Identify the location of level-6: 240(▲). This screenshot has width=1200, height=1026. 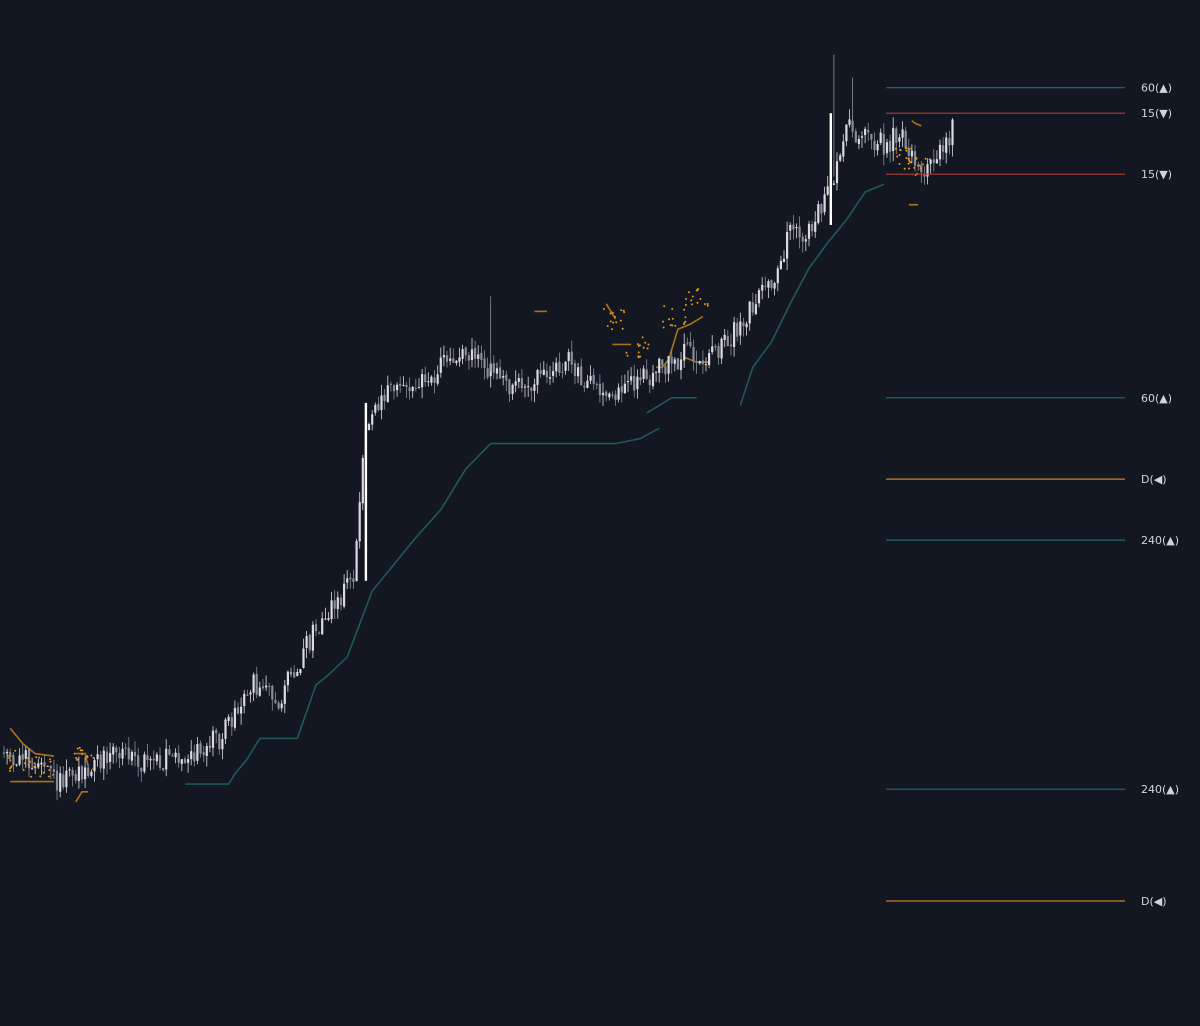
(1032, 540).